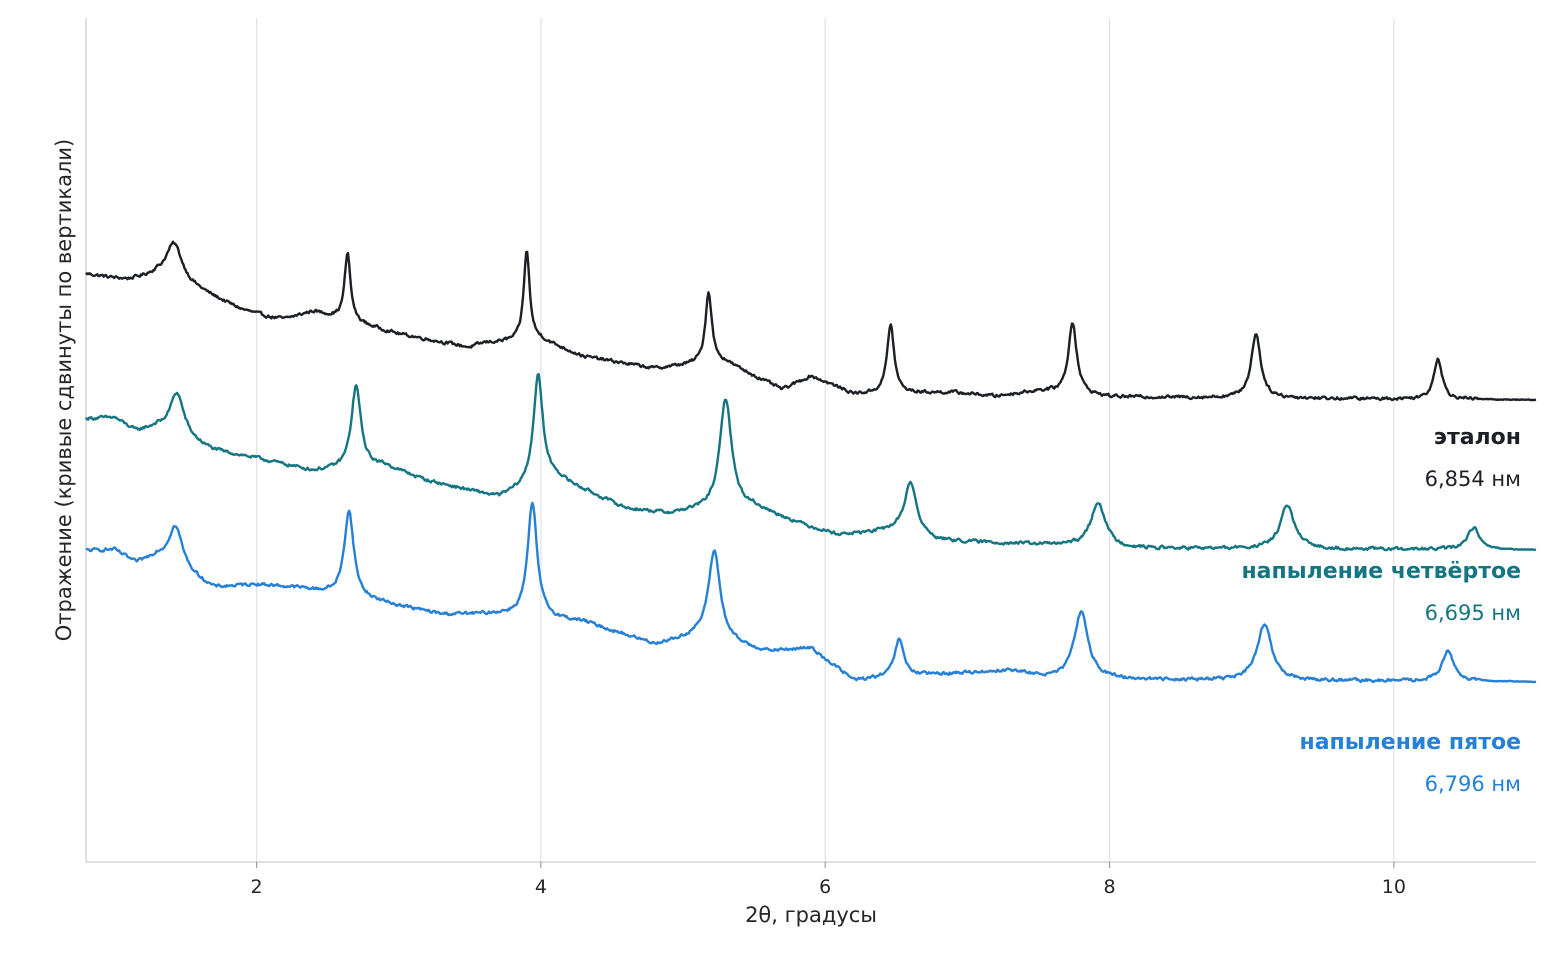  What do you see at coordinates (1477, 437) in the screenshot?
I see `series-label: эталон` at bounding box center [1477, 437].